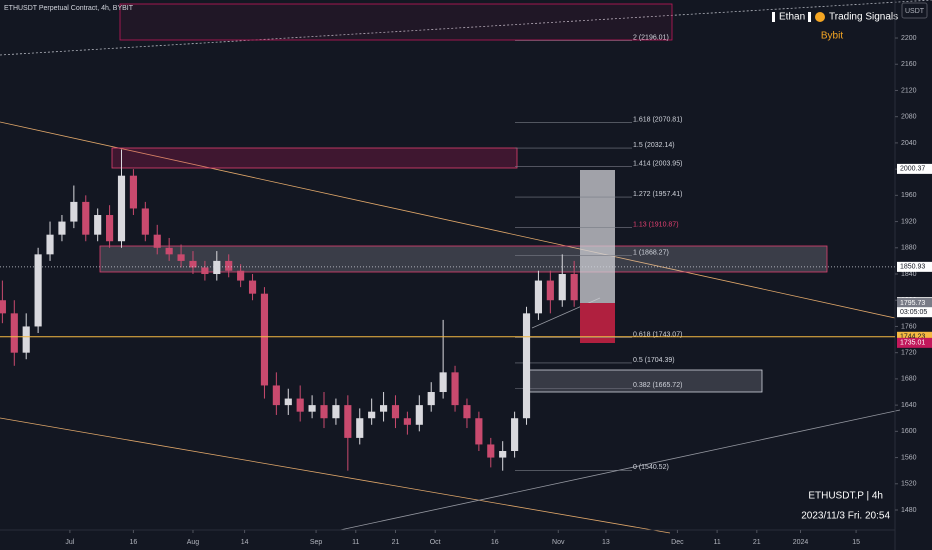 The image size is (932, 550). I want to click on y-tick-label: 1640, so click(909, 405).